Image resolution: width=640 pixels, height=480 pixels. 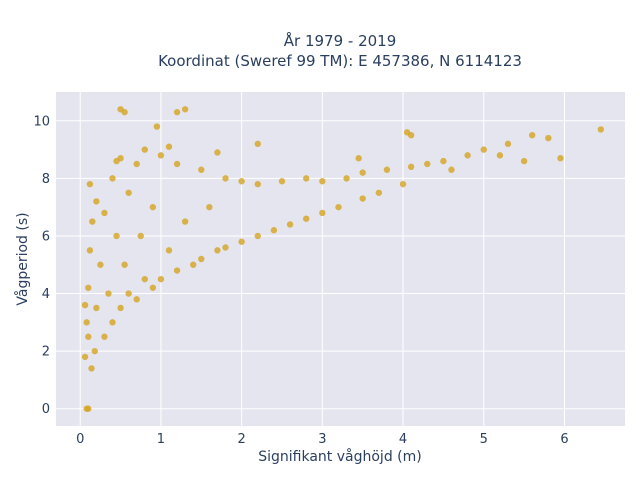 What do you see at coordinates (484, 439) in the screenshot?
I see `x-tick-label: 5` at bounding box center [484, 439].